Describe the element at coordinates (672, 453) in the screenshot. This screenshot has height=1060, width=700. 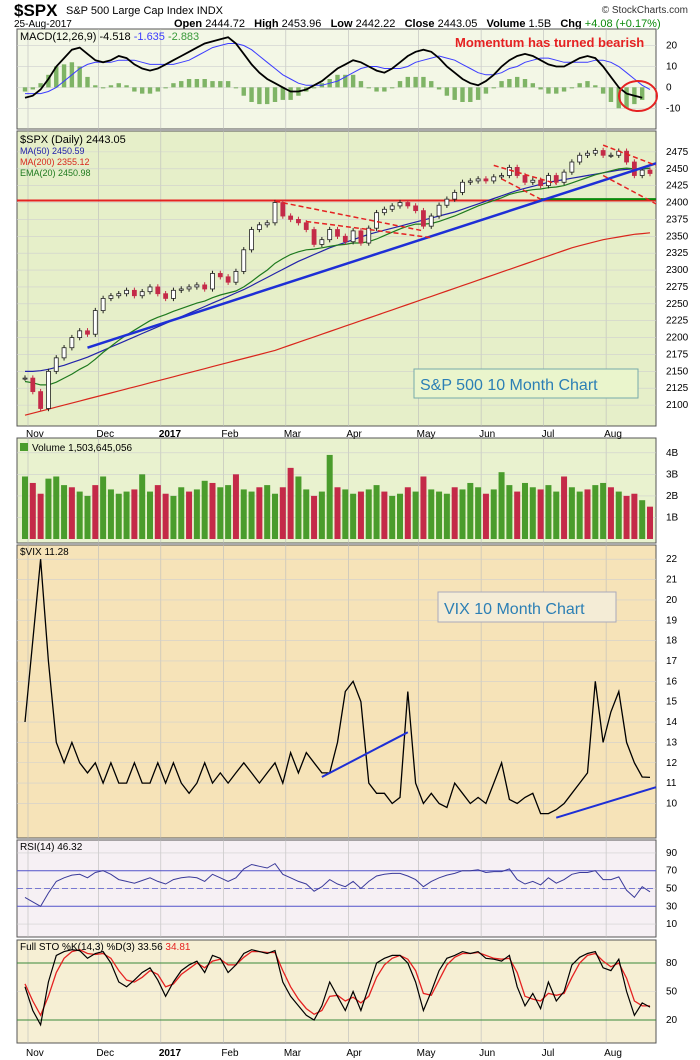
I see `tick-label-volume-0: 4B` at that location.